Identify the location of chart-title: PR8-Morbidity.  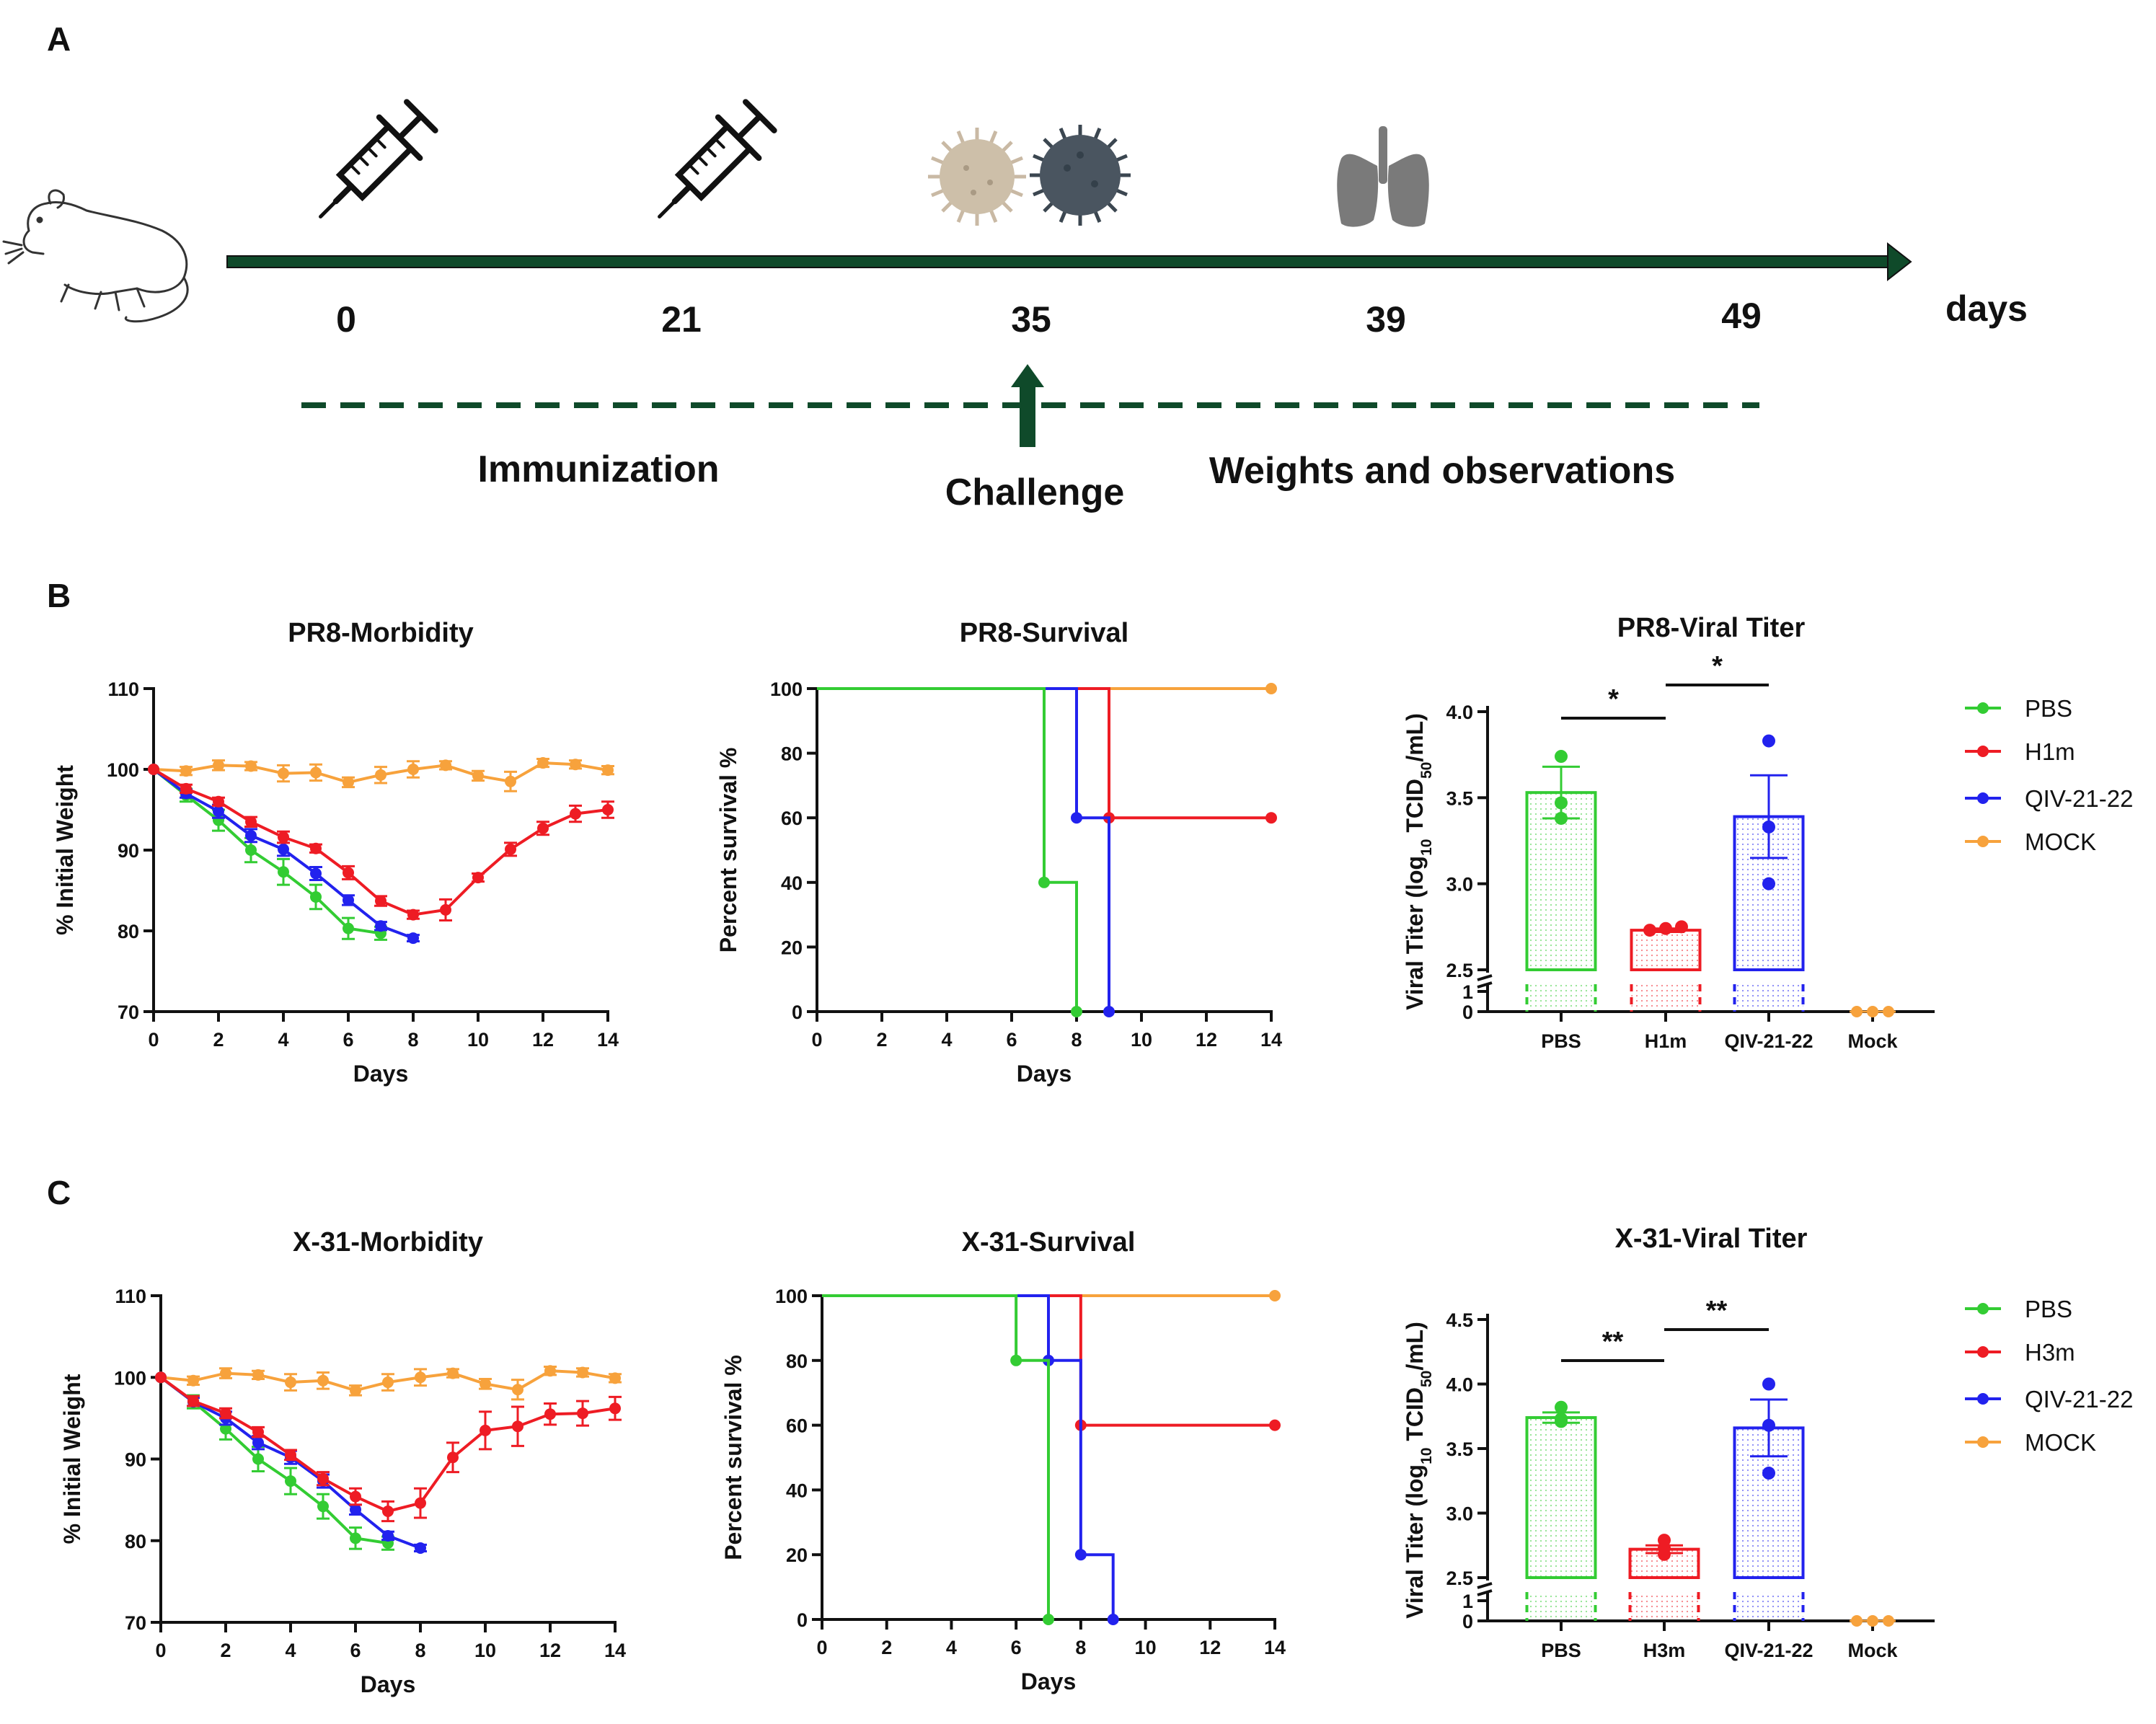
(381, 633).